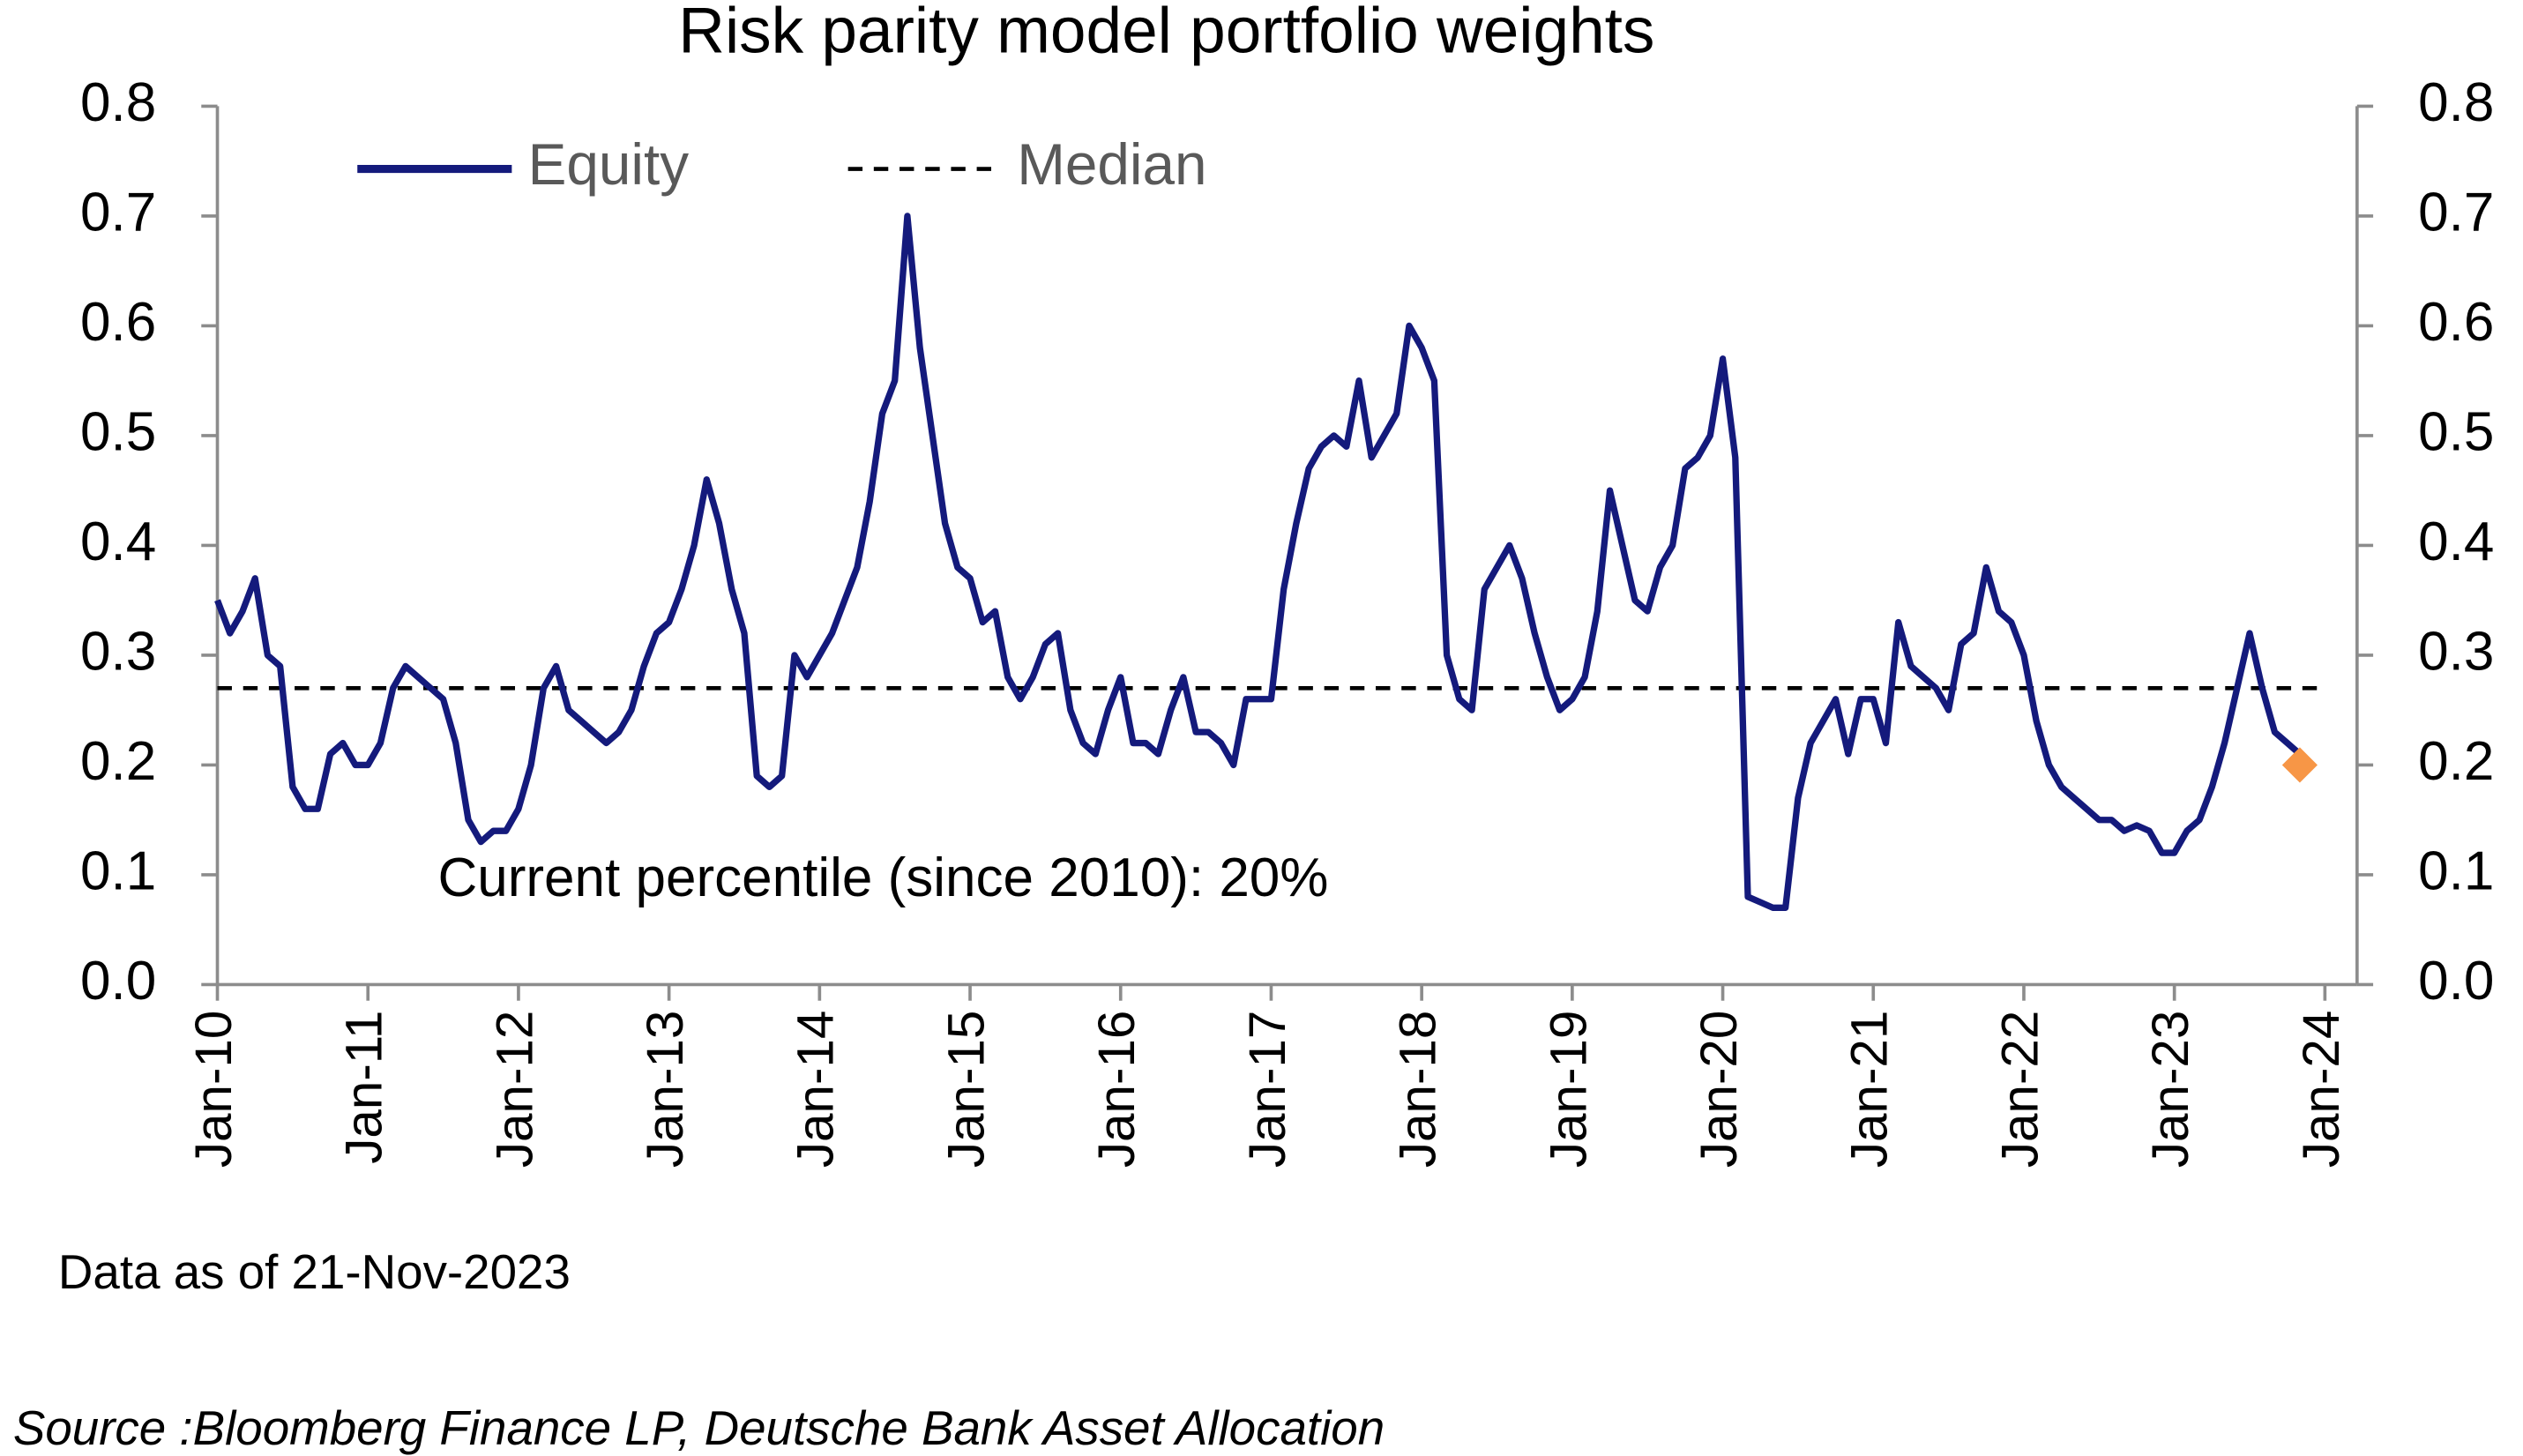 This screenshot has height=1456, width=2523. What do you see at coordinates (2456, 541) in the screenshot?
I see `y2-tick-label: 0.4` at bounding box center [2456, 541].